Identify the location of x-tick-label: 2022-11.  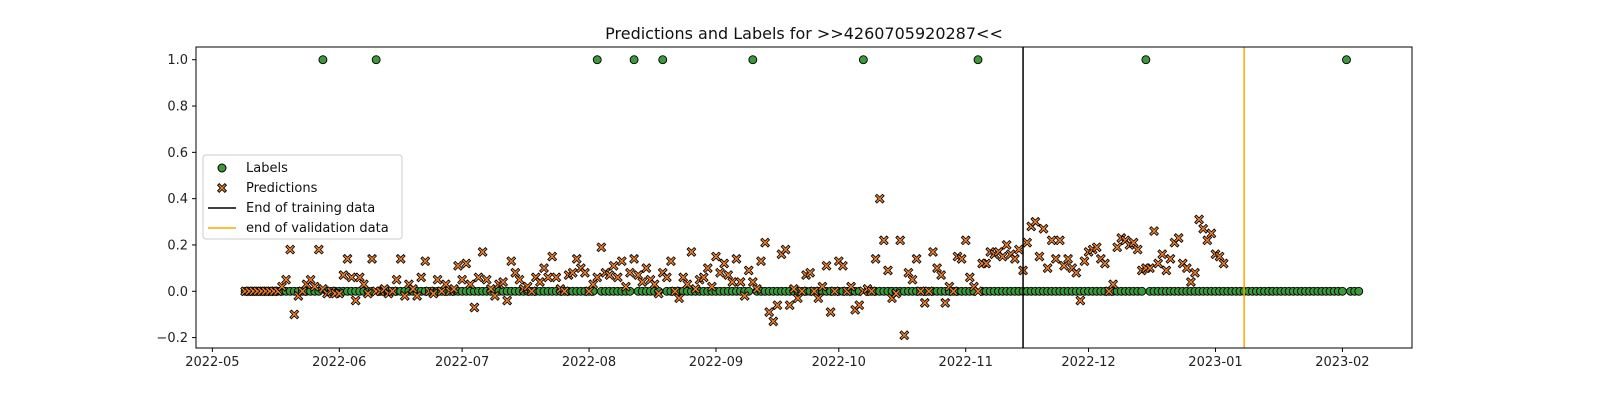
(966, 362).